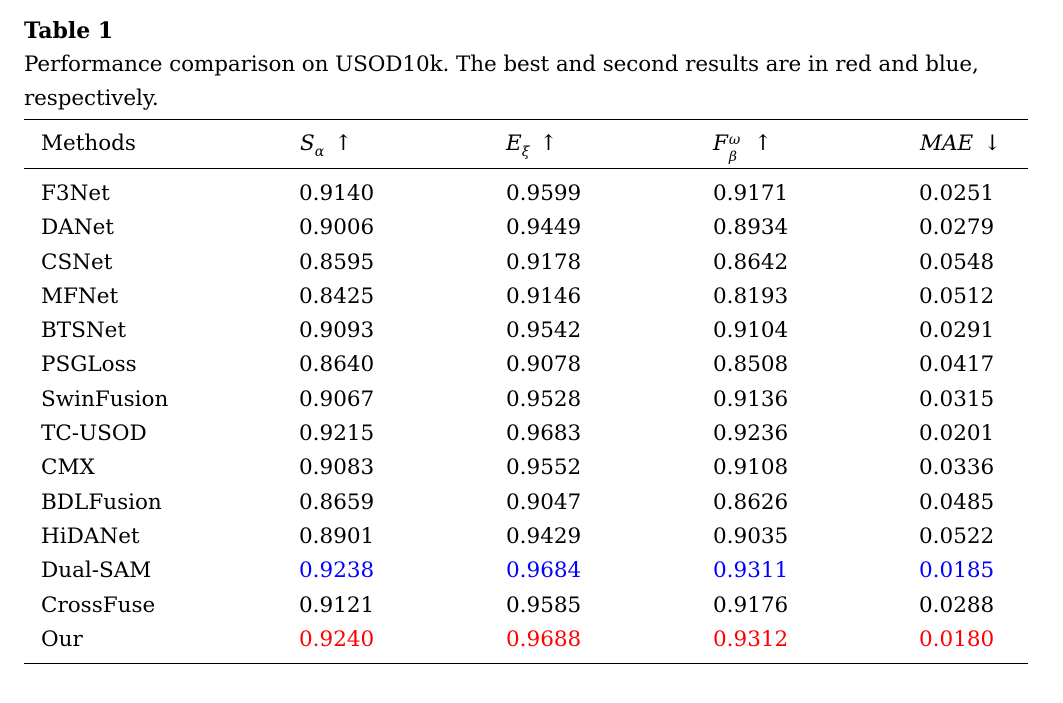  What do you see at coordinates (751, 571) in the screenshot?
I see `f-beta-cell: 0.9311` at bounding box center [751, 571].